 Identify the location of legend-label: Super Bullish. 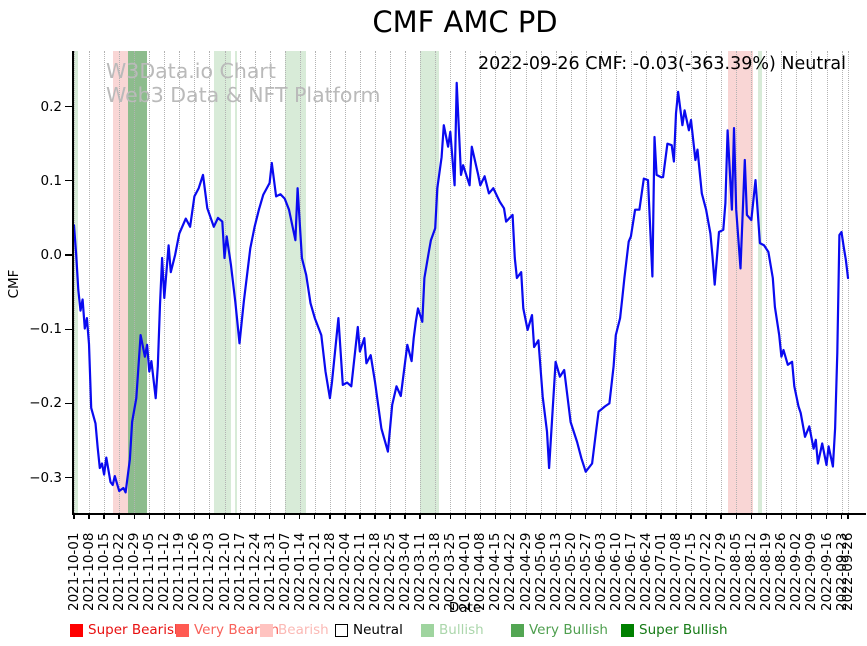
(683, 630).